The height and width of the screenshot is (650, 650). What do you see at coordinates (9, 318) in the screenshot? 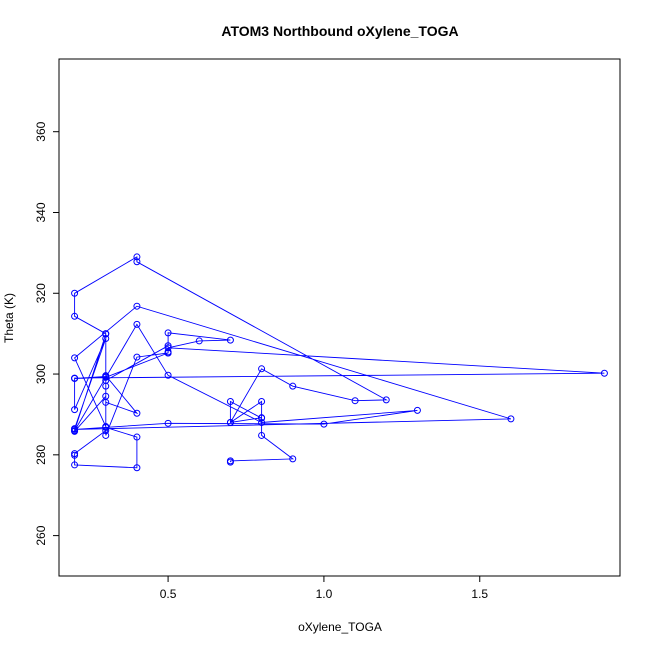
I see `y-axis-label: Theta (K)` at bounding box center [9, 318].